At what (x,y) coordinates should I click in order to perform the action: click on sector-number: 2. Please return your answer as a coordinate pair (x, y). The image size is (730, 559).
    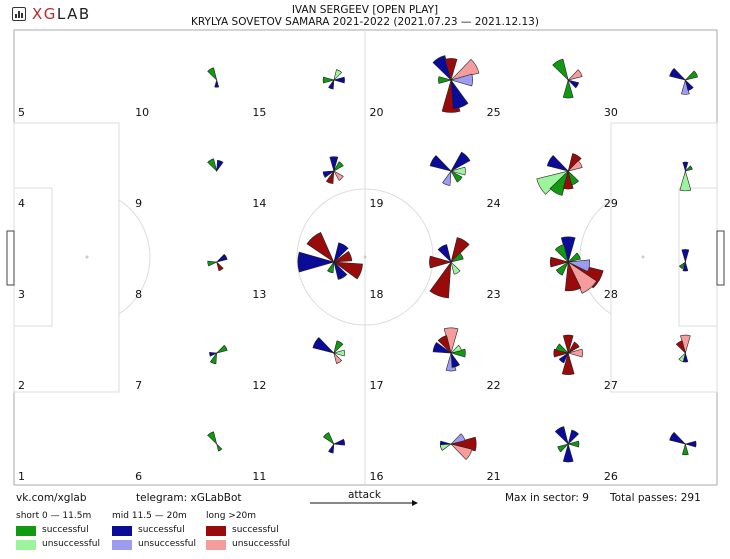
    Looking at the image, I should click on (21, 385).